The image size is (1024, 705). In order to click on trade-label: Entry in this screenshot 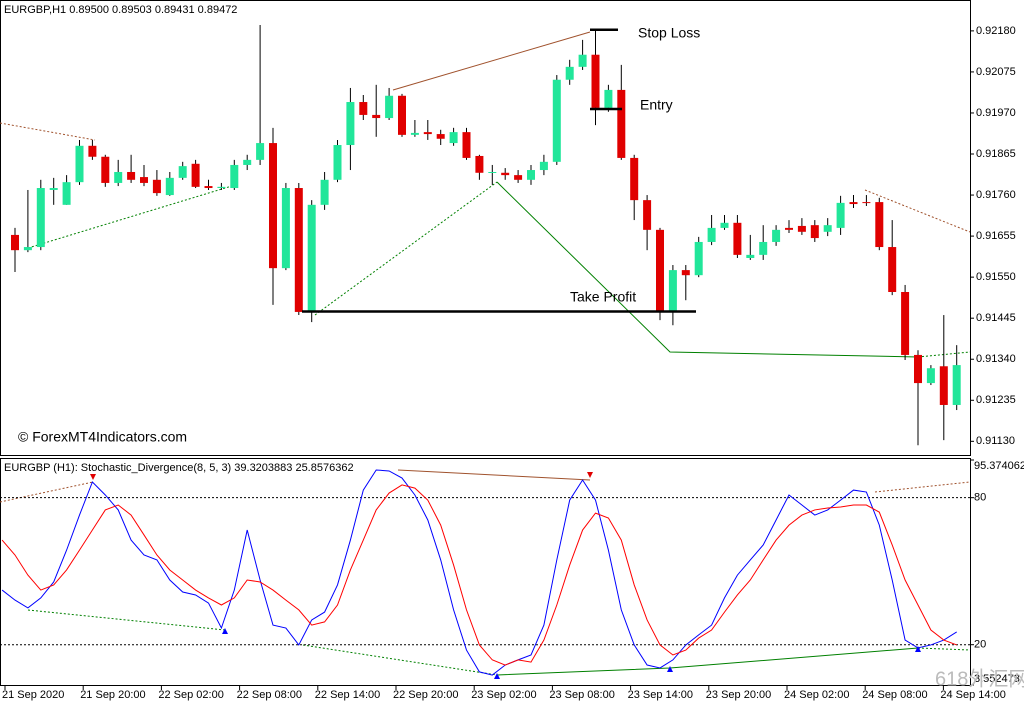, I will do `click(656, 105)`.